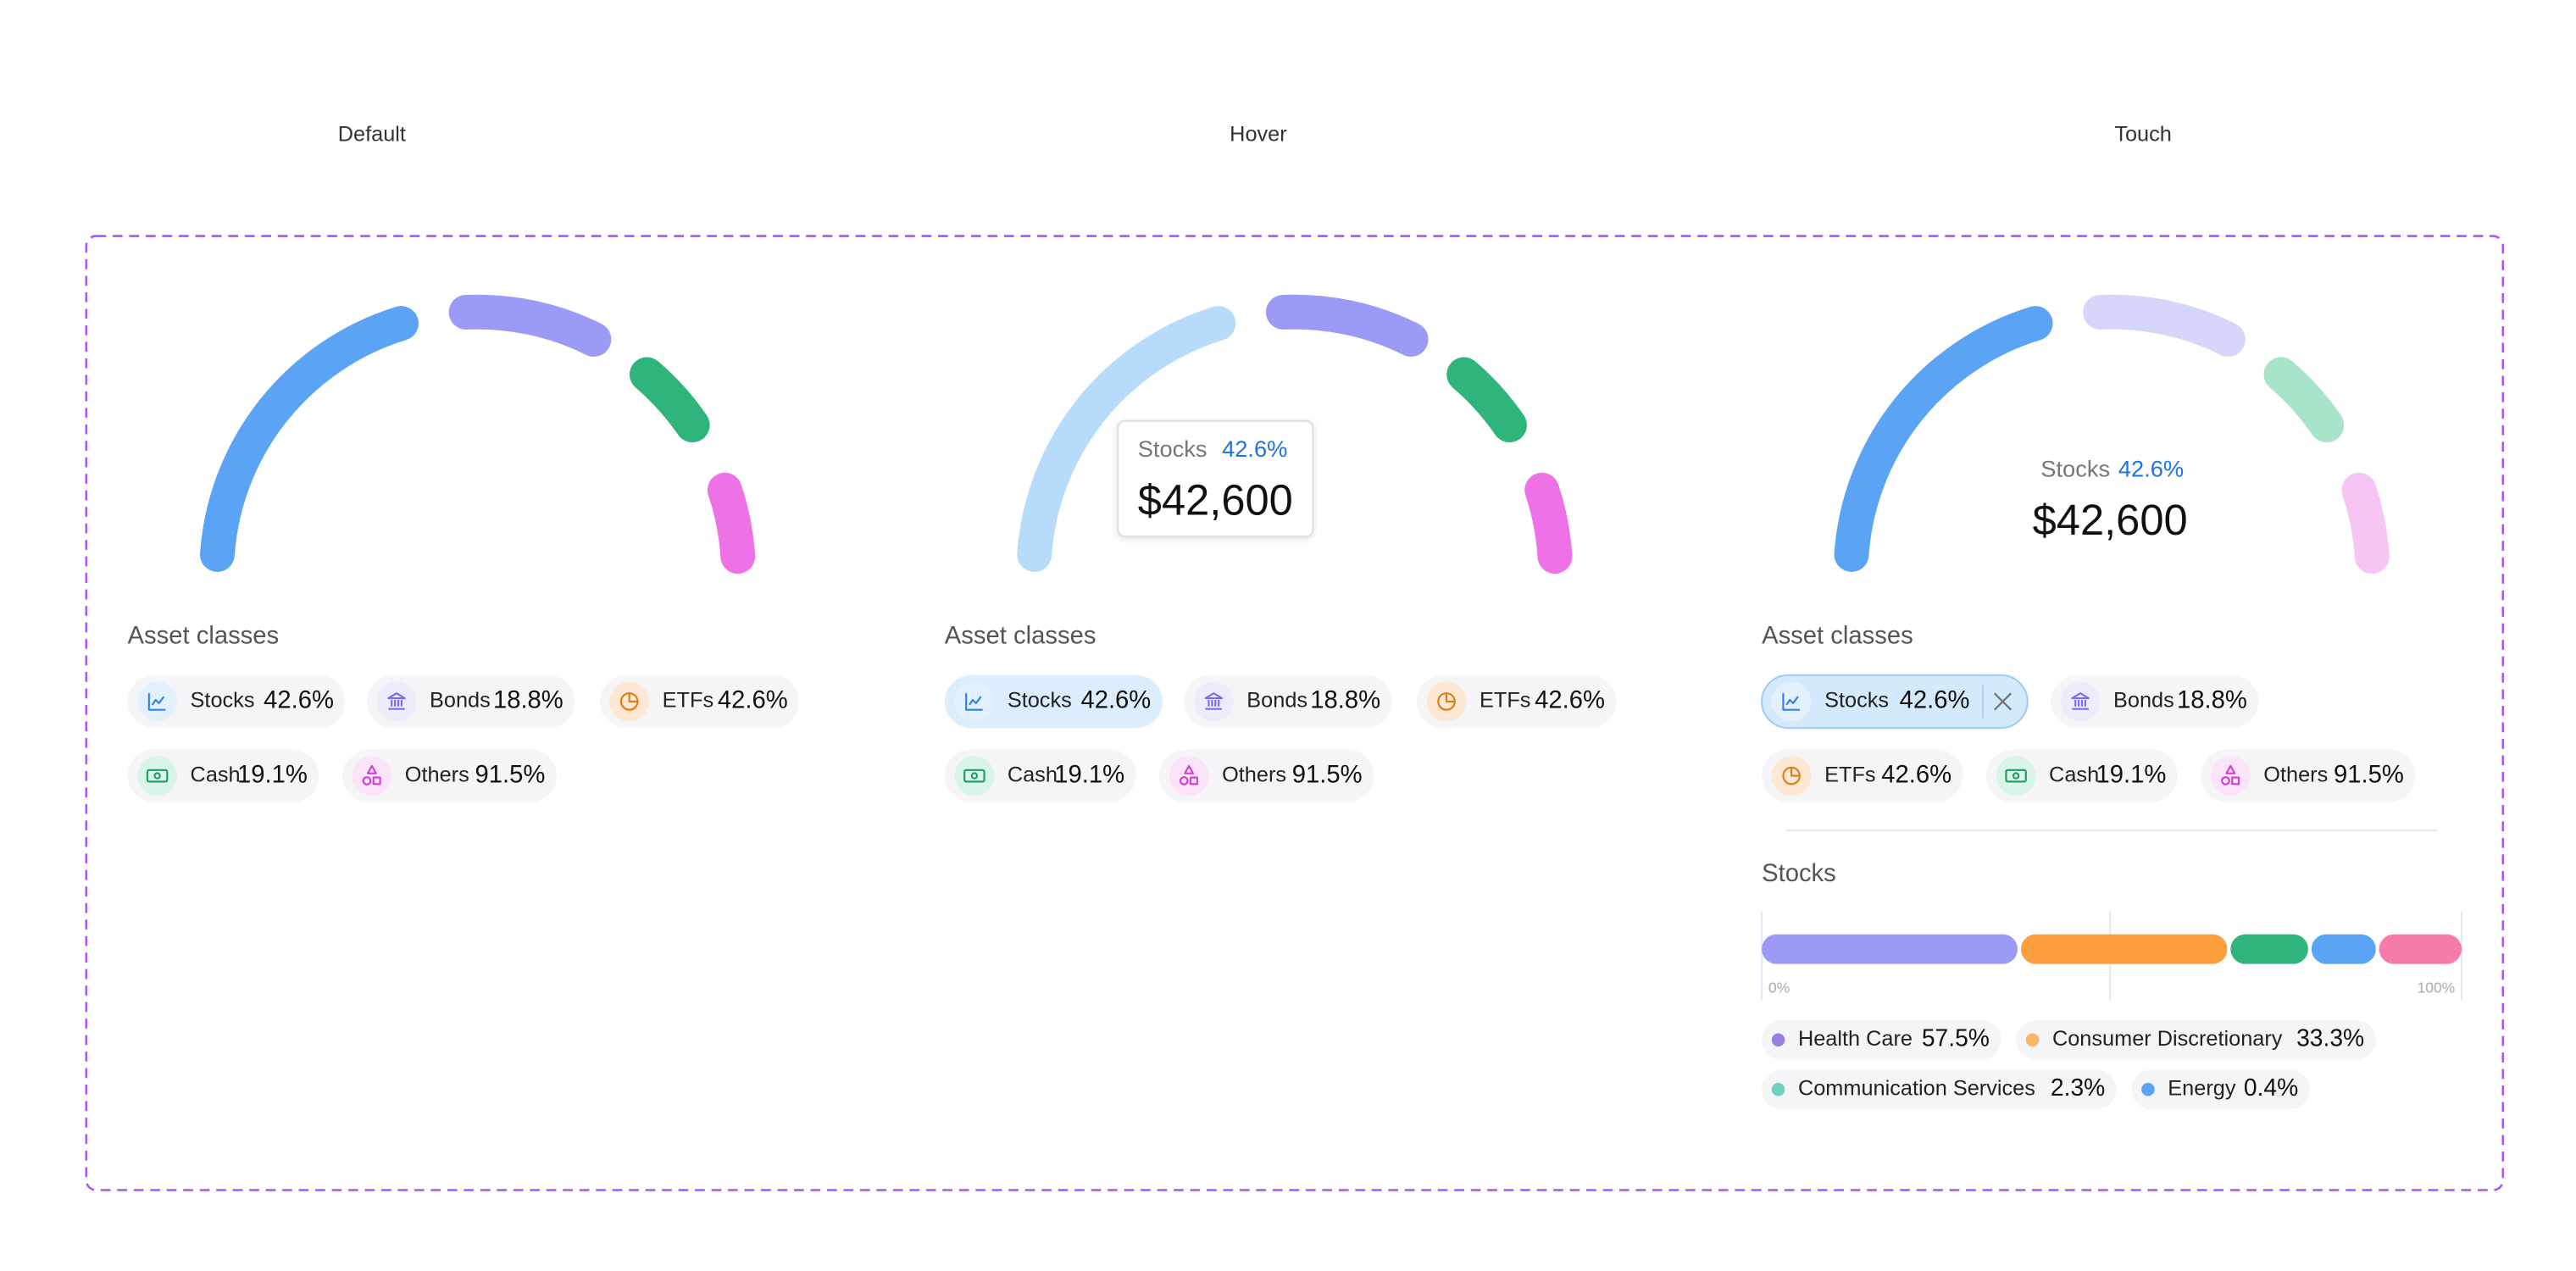 The height and width of the screenshot is (1271, 2576). Describe the element at coordinates (1779, 988) in the screenshot. I see `axis-start: 0%` at that location.